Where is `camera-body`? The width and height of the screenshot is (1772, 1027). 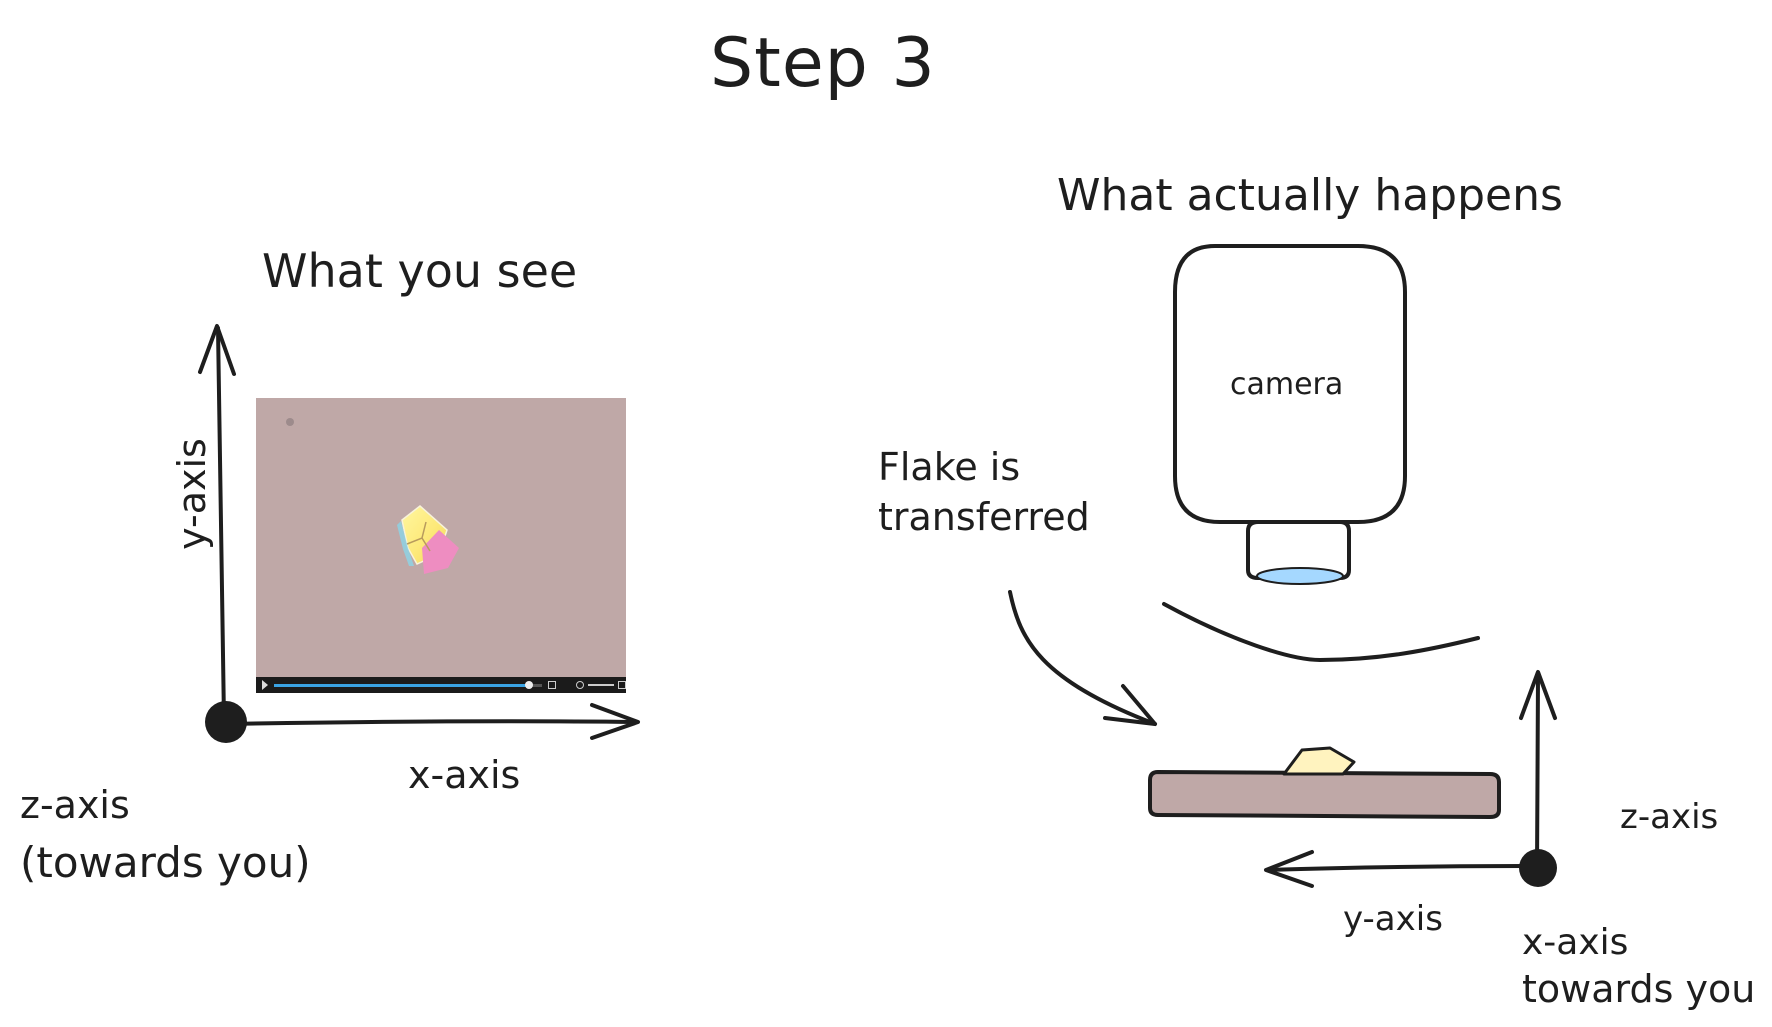
camera-body is located at coordinates (1290, 384).